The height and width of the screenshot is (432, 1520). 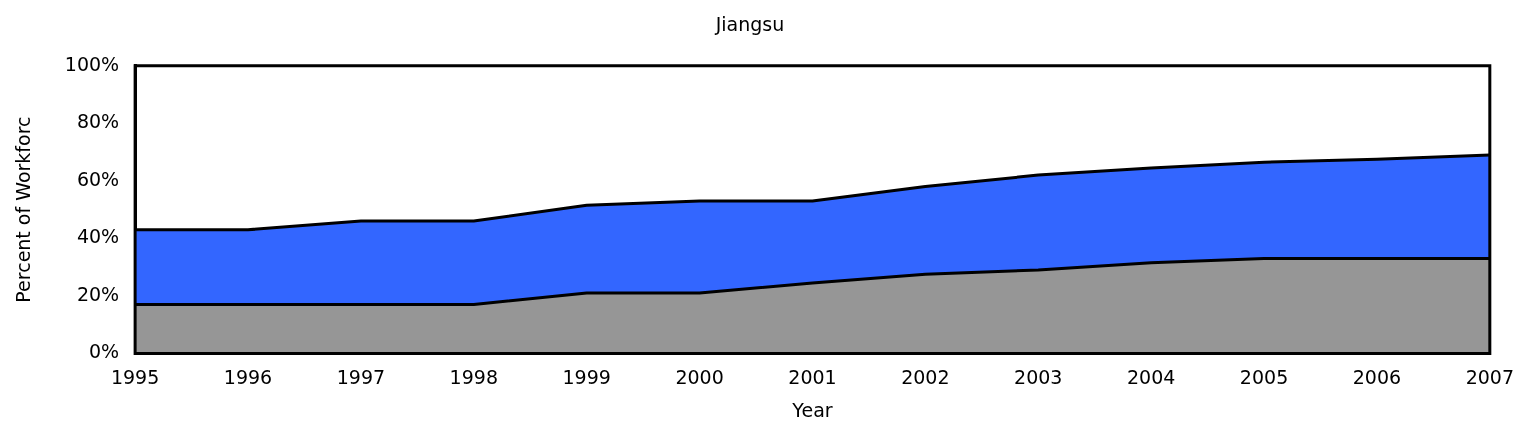 What do you see at coordinates (1151, 376) in the screenshot?
I see `x-tick-label: 2004` at bounding box center [1151, 376].